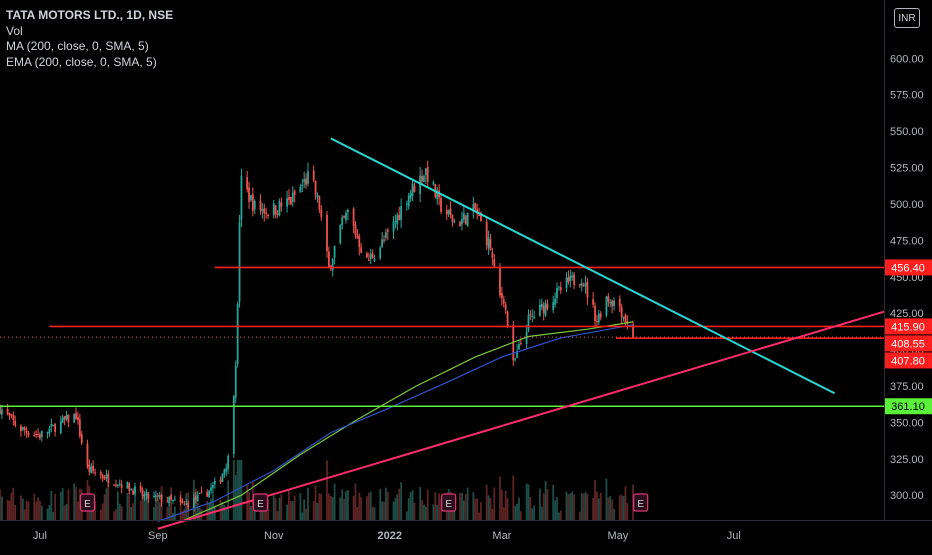 Image resolution: width=932 pixels, height=555 pixels. Describe the element at coordinates (907, 496) in the screenshot. I see `y-tick-label: 300.00` at that location.